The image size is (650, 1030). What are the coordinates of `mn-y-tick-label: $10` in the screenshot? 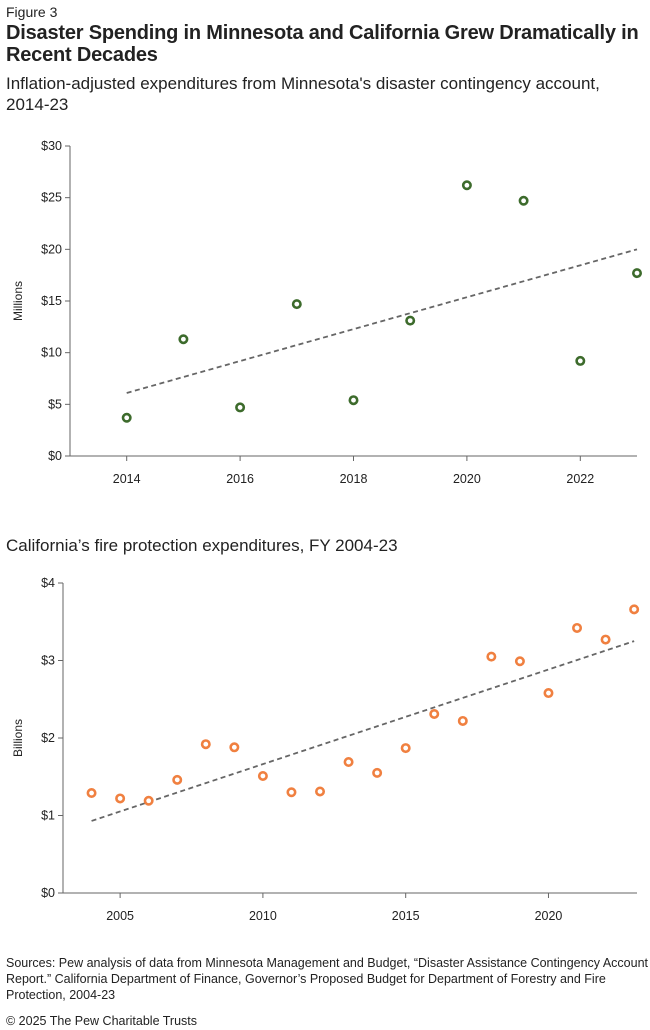 It's located at (51, 353).